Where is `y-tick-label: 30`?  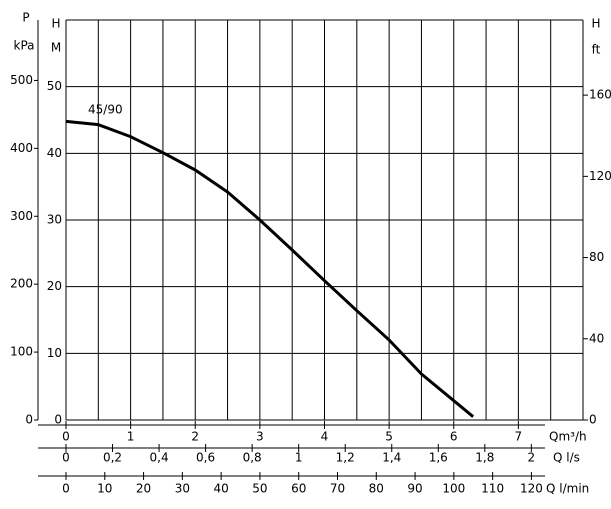 y-tick-label: 30 is located at coordinates (54, 220).